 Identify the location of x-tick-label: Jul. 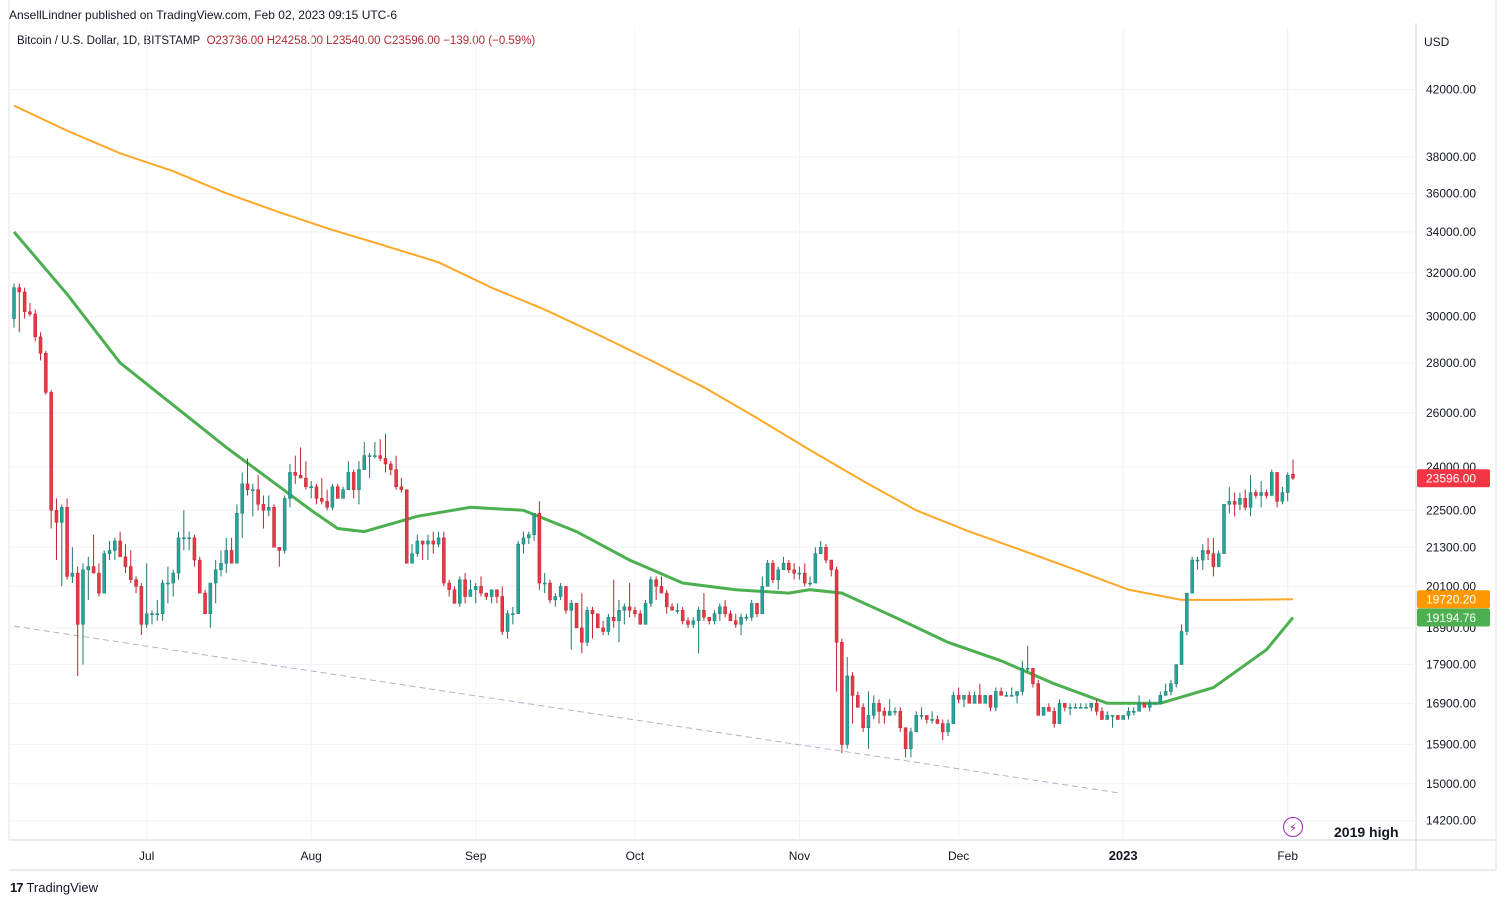
(146, 856).